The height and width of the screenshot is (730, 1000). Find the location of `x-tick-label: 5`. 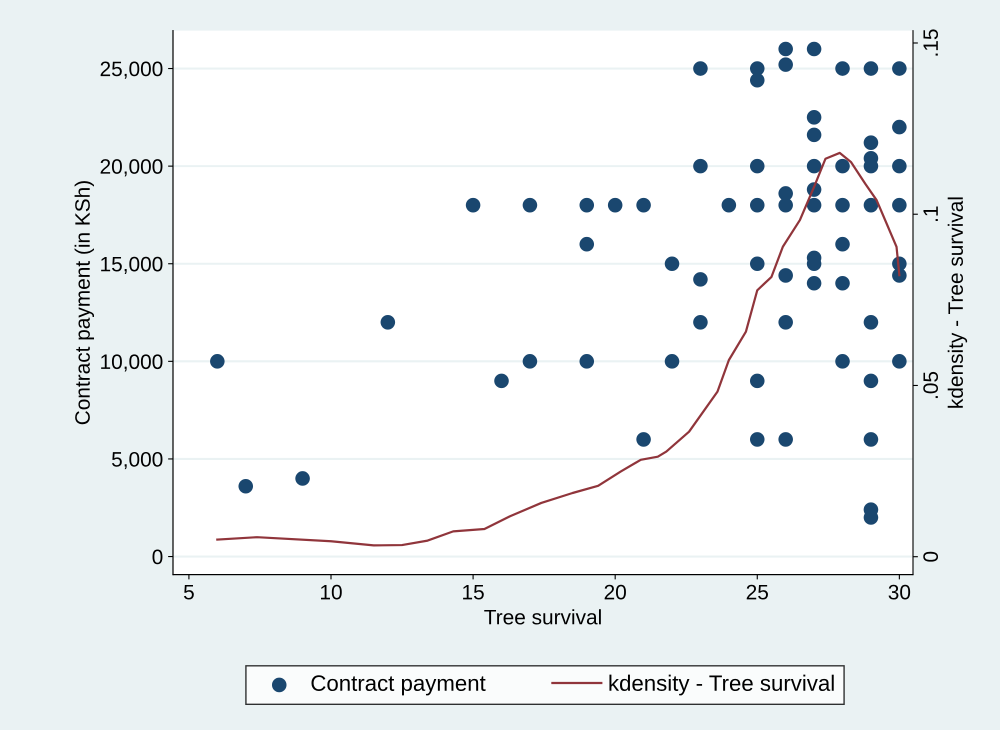

x-tick-label: 5 is located at coordinates (189, 592).